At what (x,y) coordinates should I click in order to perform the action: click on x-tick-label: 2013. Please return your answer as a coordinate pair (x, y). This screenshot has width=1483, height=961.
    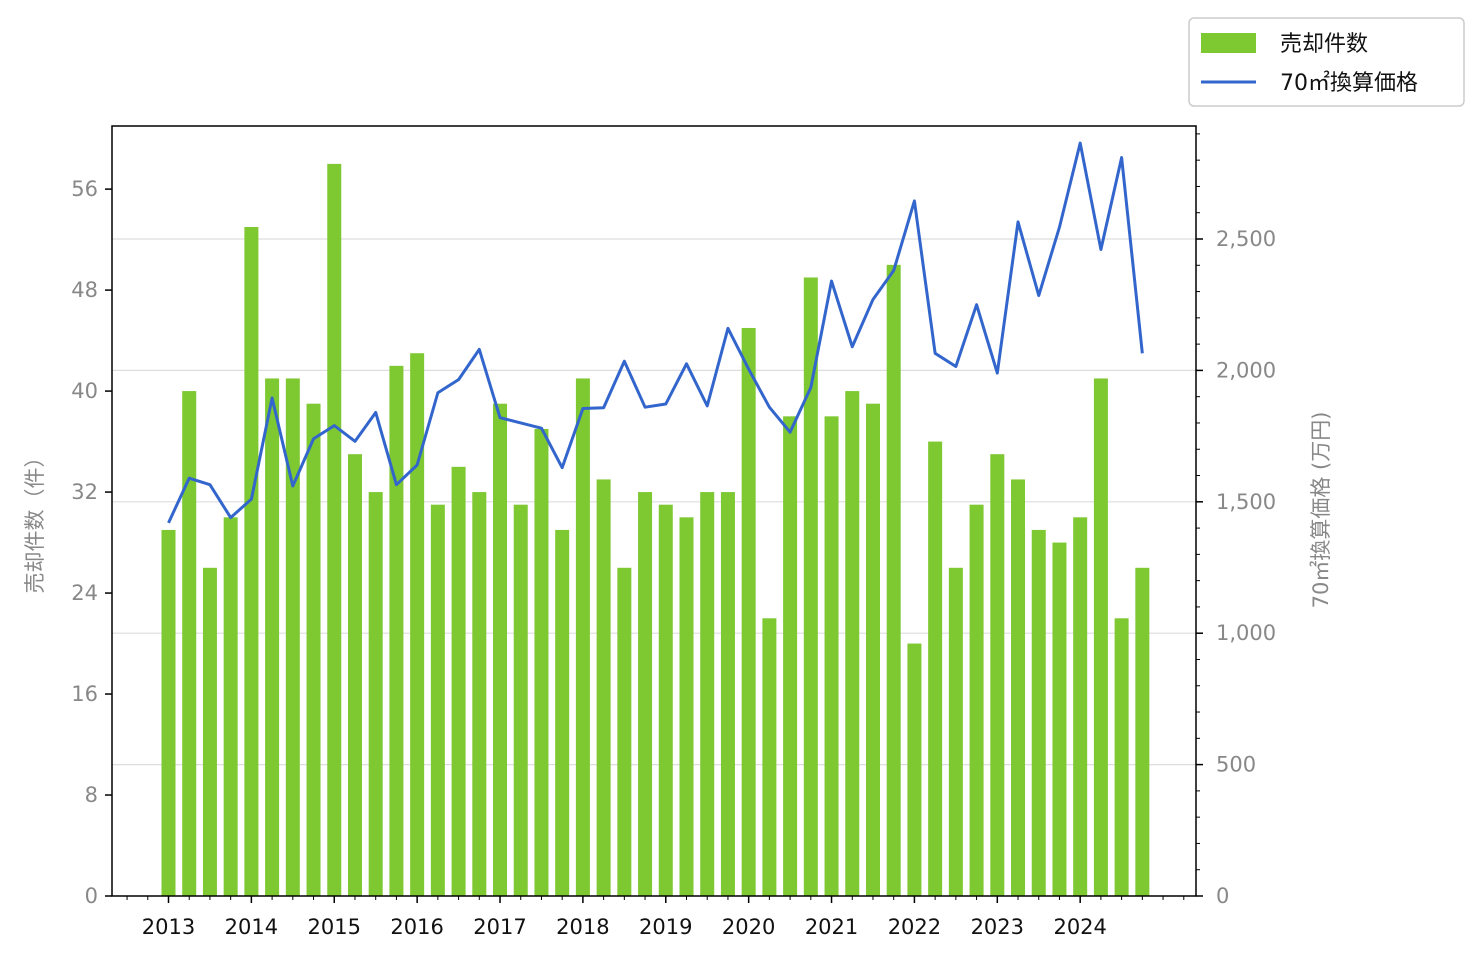
    Looking at the image, I should click on (168, 927).